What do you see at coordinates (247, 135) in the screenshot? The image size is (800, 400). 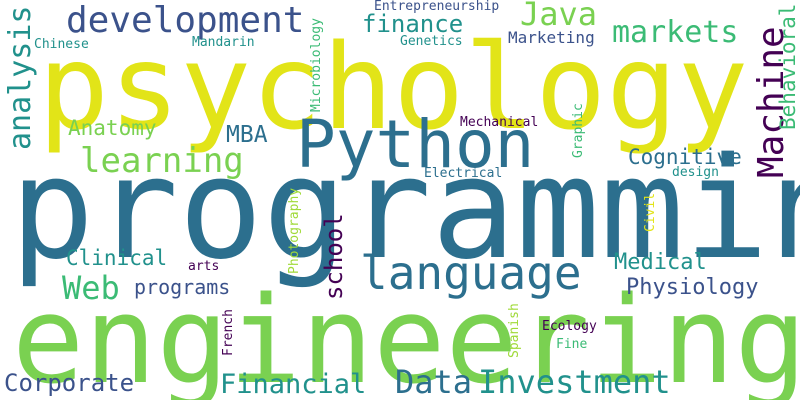 I see `word-mba: MBA` at bounding box center [247, 135].